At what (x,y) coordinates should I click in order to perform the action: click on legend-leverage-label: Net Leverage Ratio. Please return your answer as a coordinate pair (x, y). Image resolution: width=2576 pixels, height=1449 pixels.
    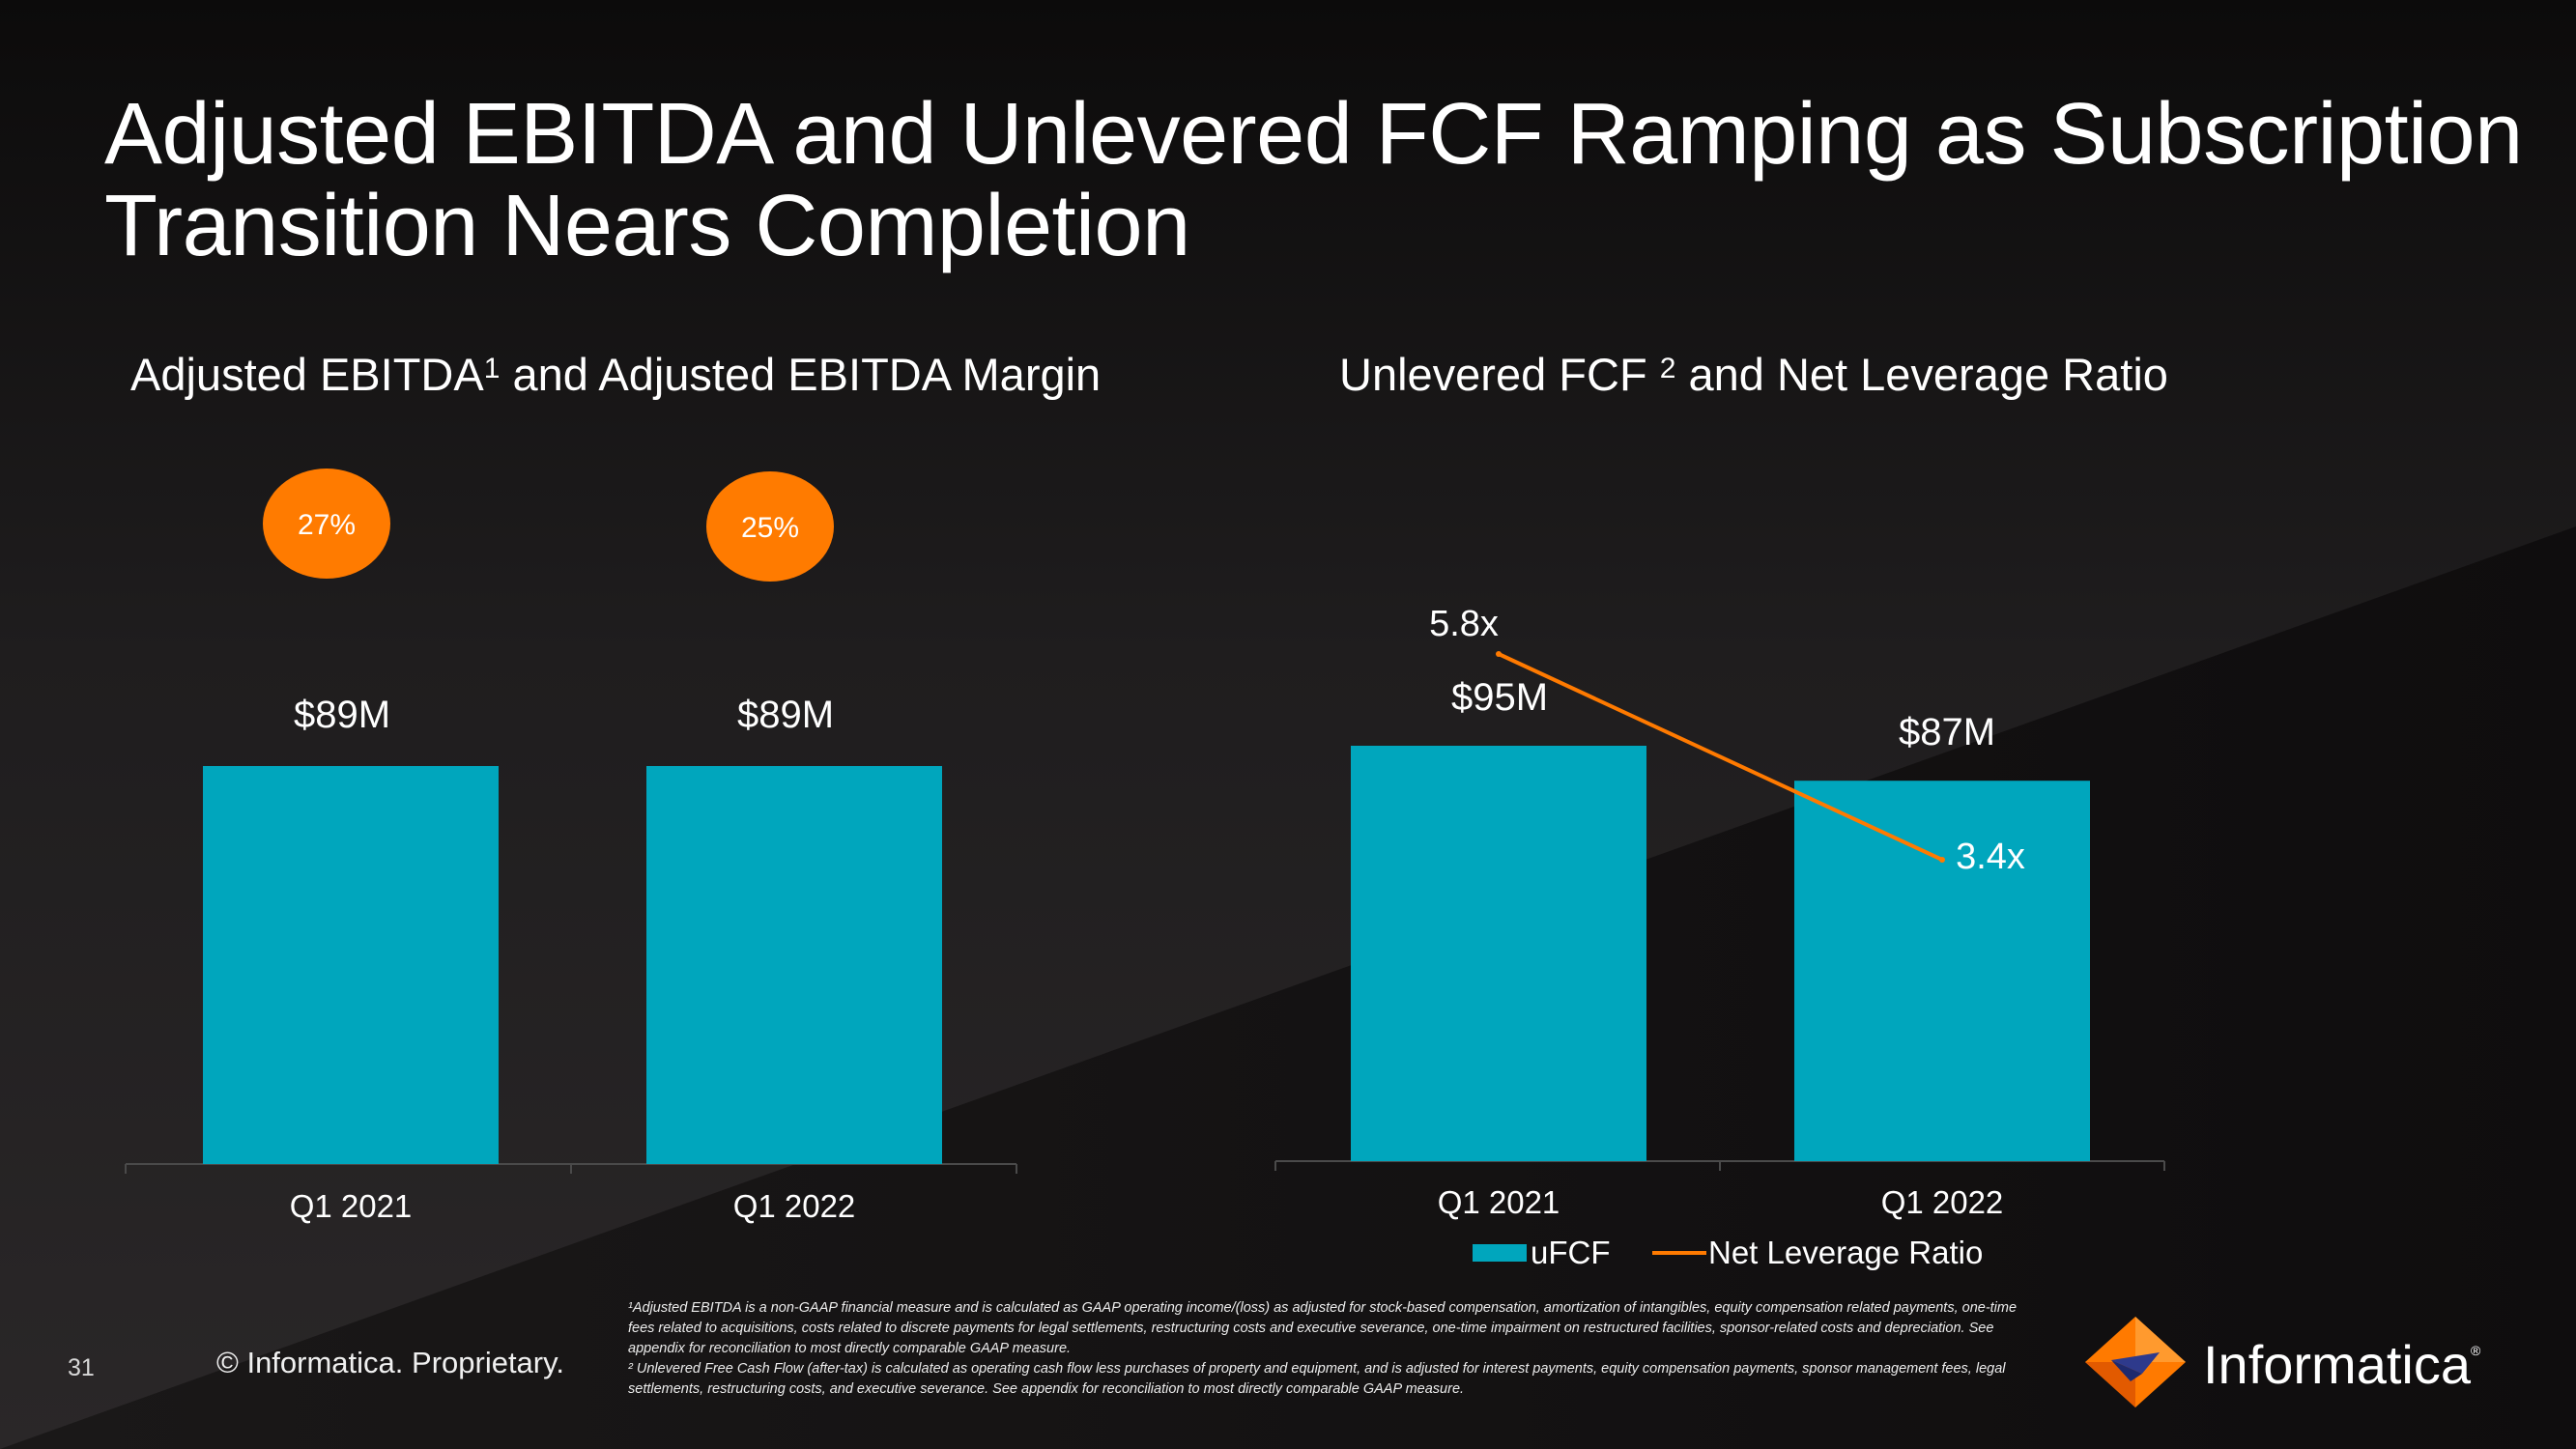
    Looking at the image, I should click on (1846, 1252).